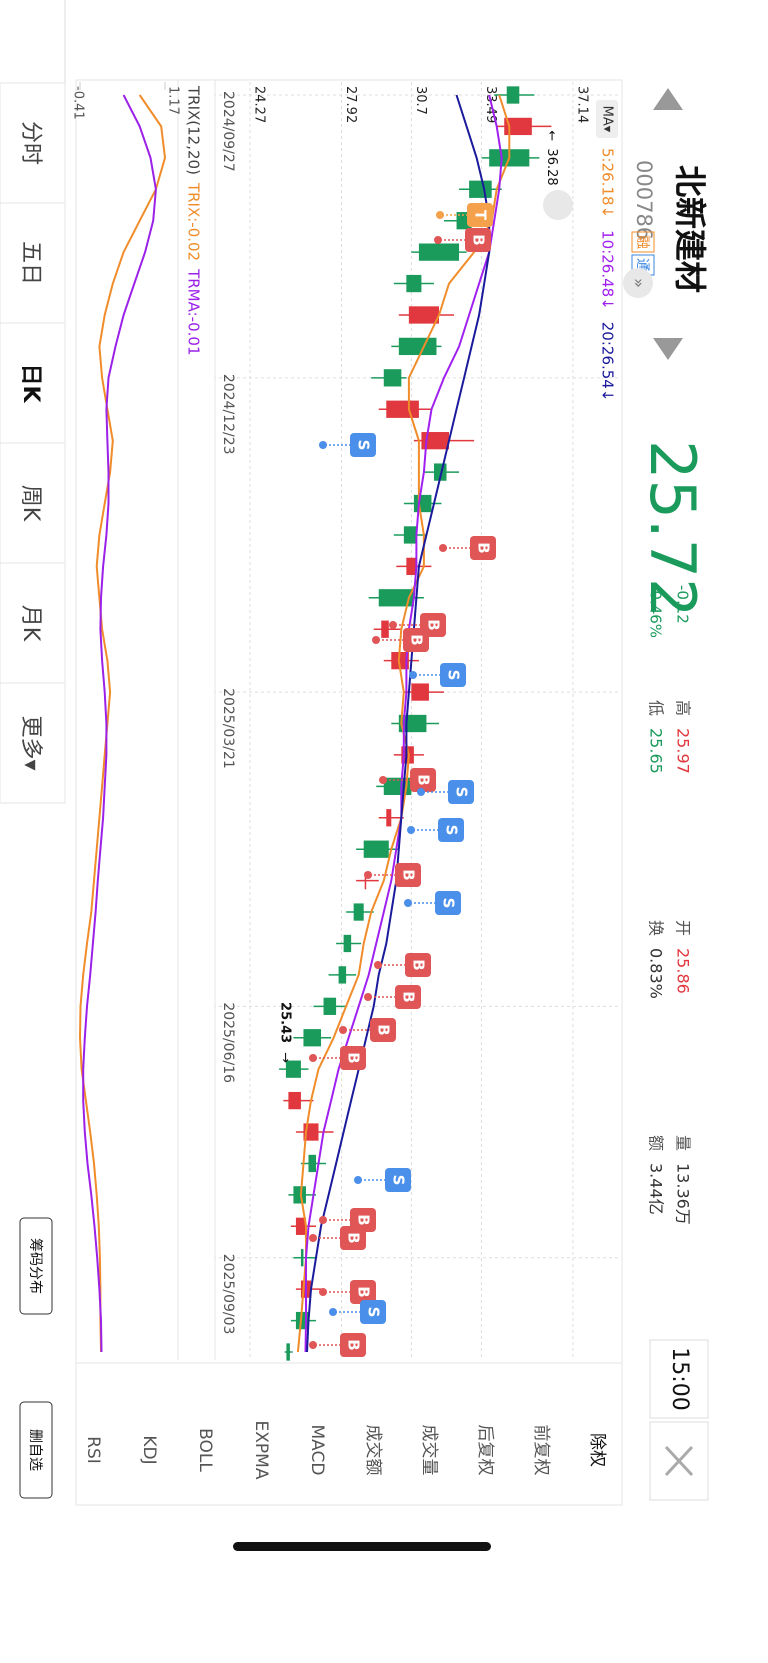  I want to click on x-tick-label: 2025/03/21, so click(228, 728).